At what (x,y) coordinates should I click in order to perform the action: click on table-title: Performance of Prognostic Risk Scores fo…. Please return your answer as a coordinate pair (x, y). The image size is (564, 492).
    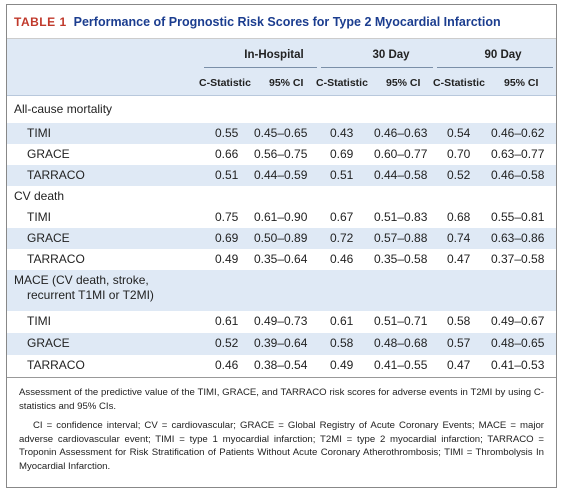
    Looking at the image, I should click on (287, 21).